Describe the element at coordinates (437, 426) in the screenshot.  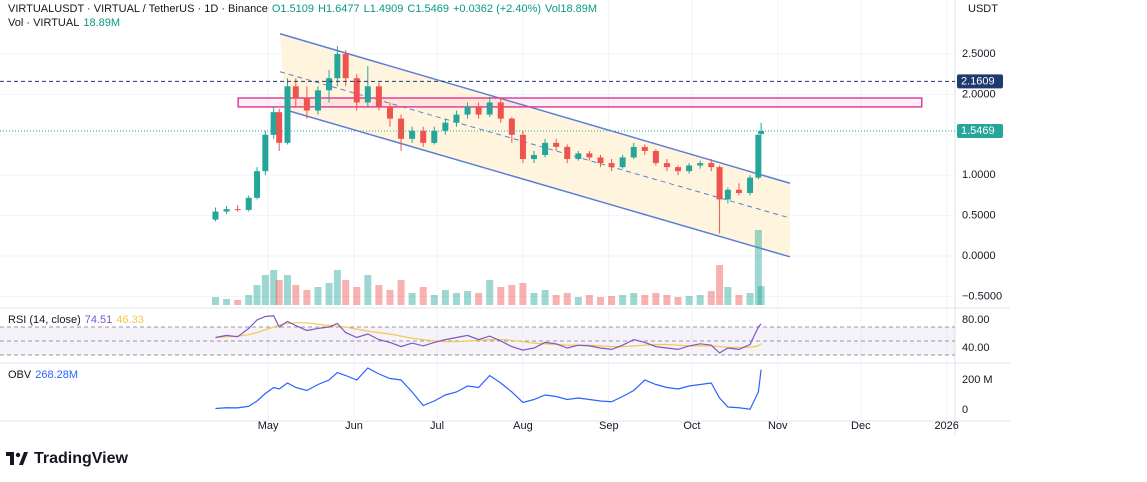
I see `x-tick-label: Jul` at that location.